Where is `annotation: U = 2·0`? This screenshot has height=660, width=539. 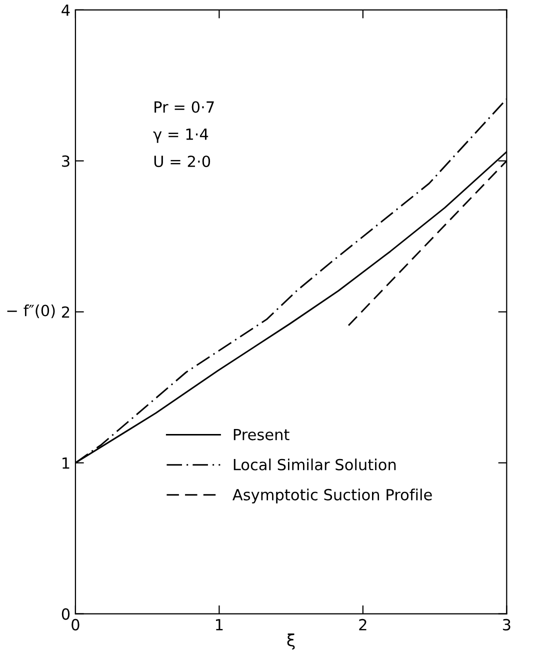
annotation: U = 2·0 is located at coordinates (182, 162).